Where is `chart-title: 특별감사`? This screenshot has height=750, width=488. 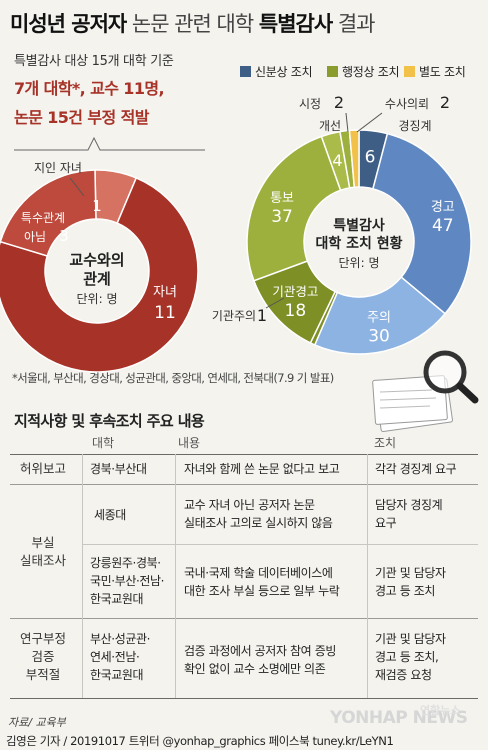
chart-title: 특별감사 is located at coordinates (359, 225).